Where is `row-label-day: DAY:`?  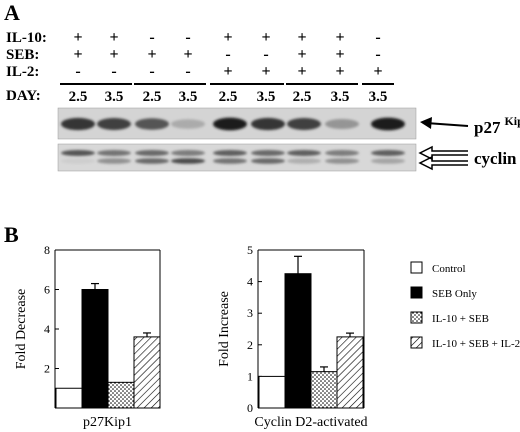 row-label-day: DAY: is located at coordinates (23, 96).